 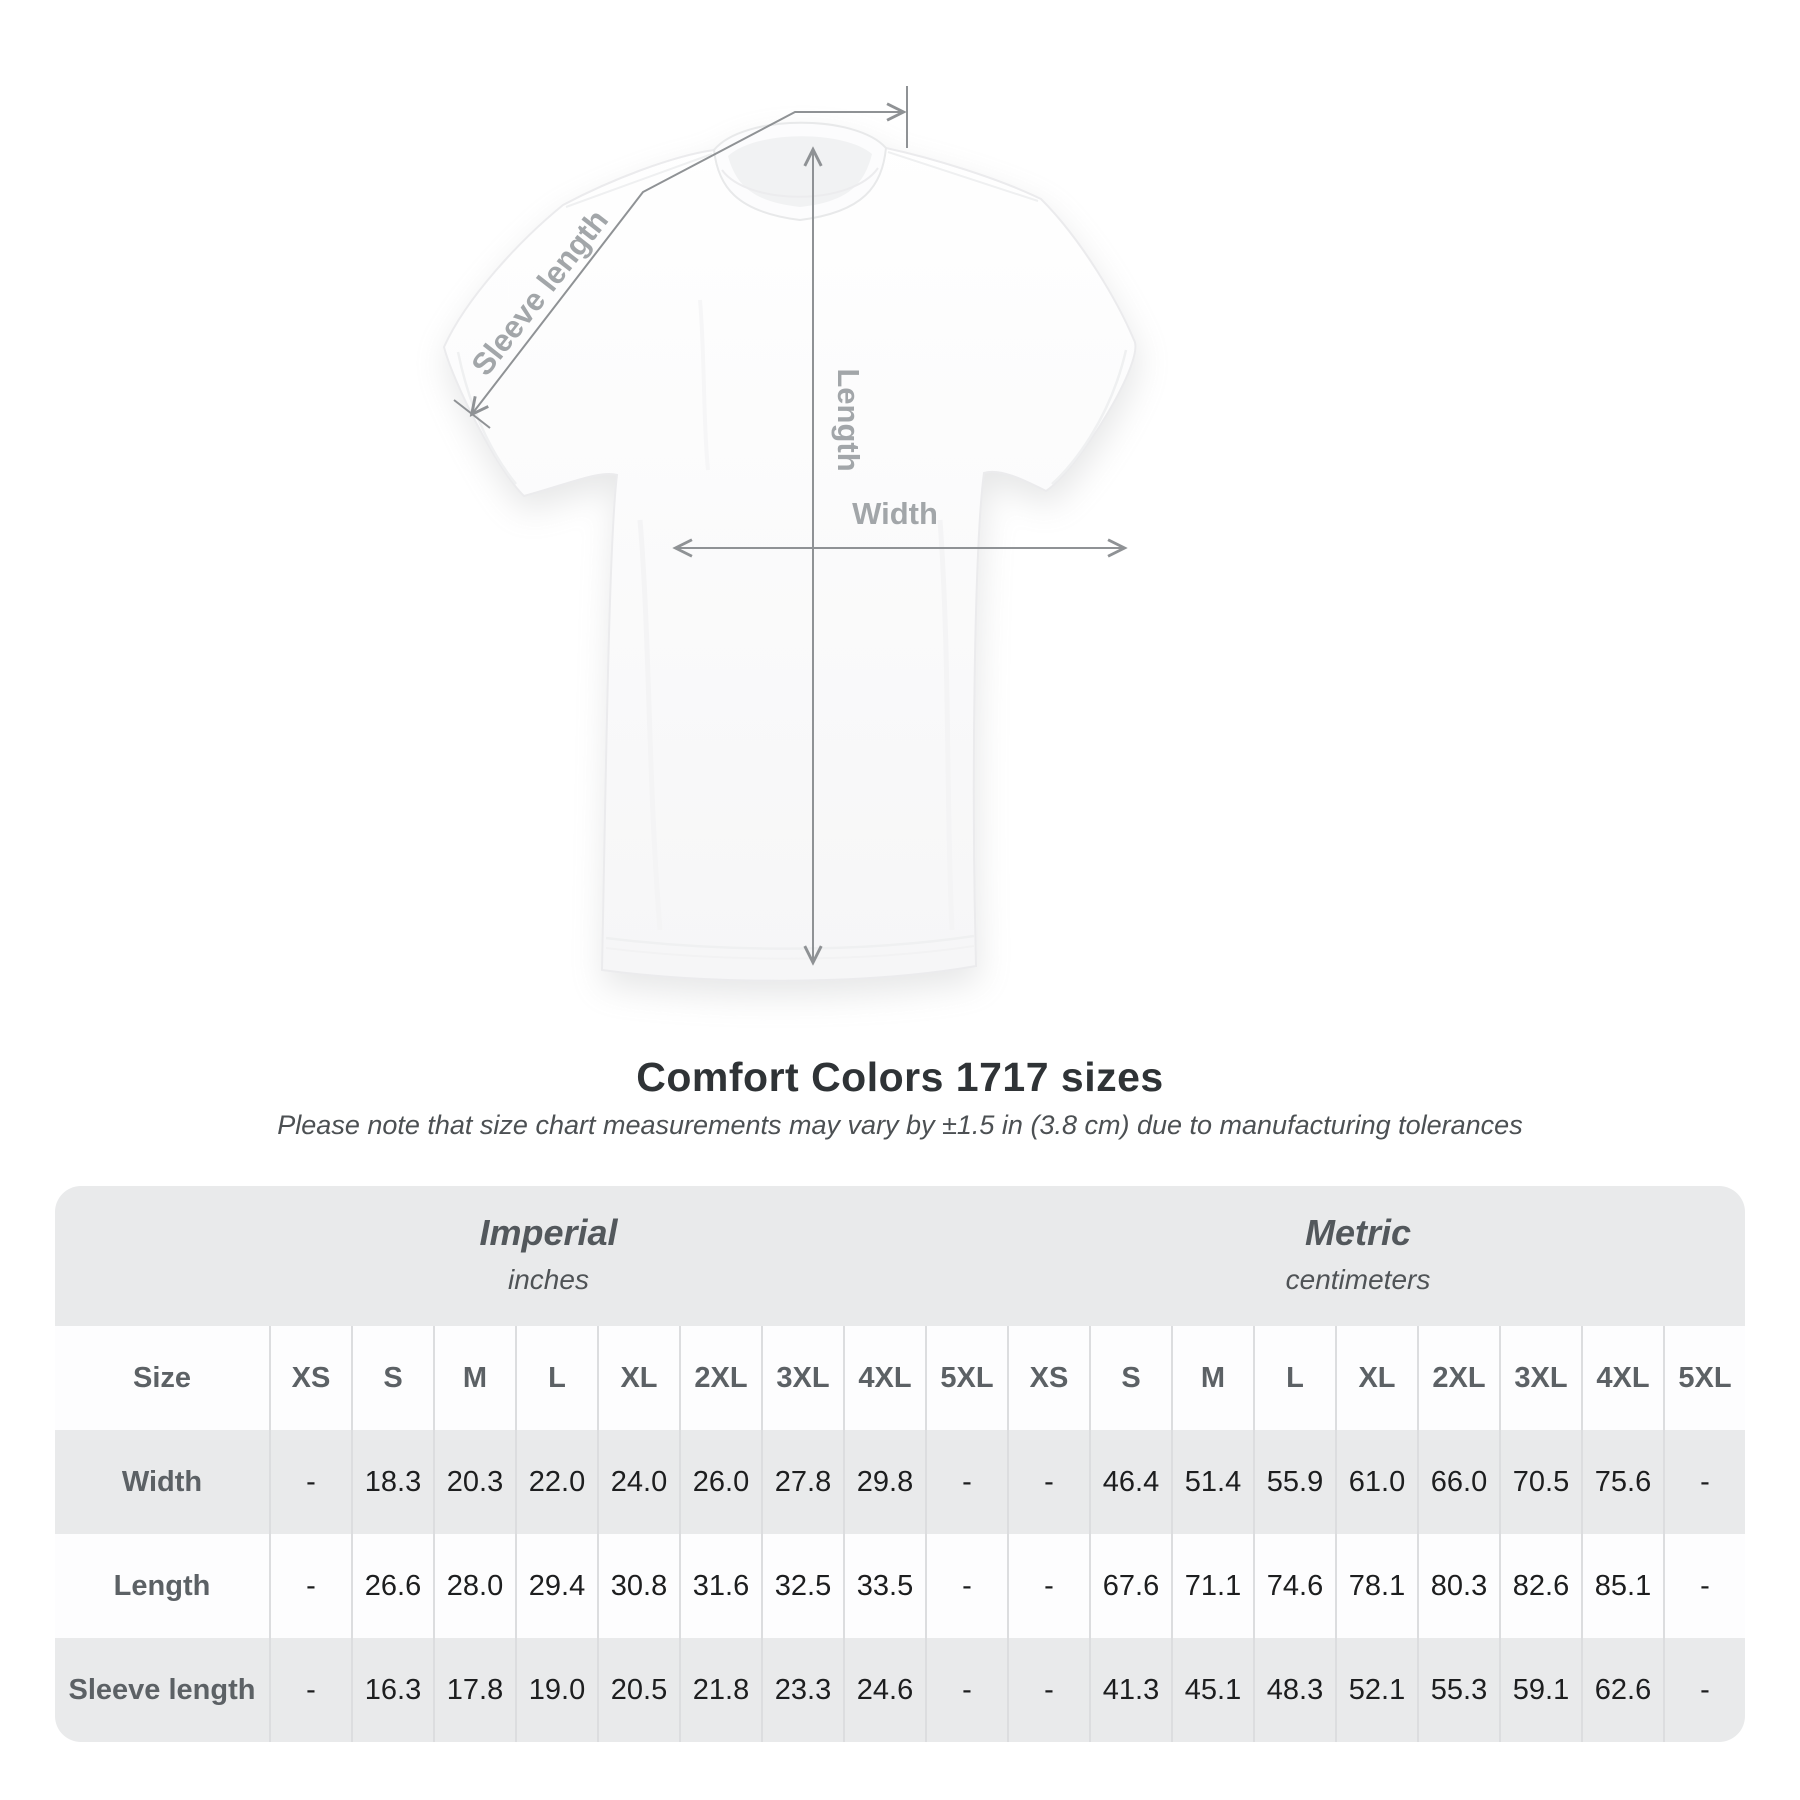 What do you see at coordinates (392, 1690) in the screenshot?
I see `value-cell: 16.3` at bounding box center [392, 1690].